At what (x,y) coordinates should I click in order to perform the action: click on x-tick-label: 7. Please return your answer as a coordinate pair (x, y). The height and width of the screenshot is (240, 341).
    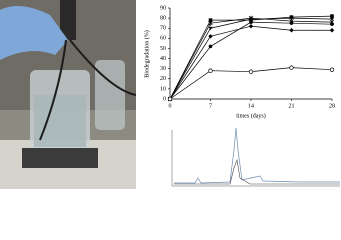
    Looking at the image, I should click on (210, 106).